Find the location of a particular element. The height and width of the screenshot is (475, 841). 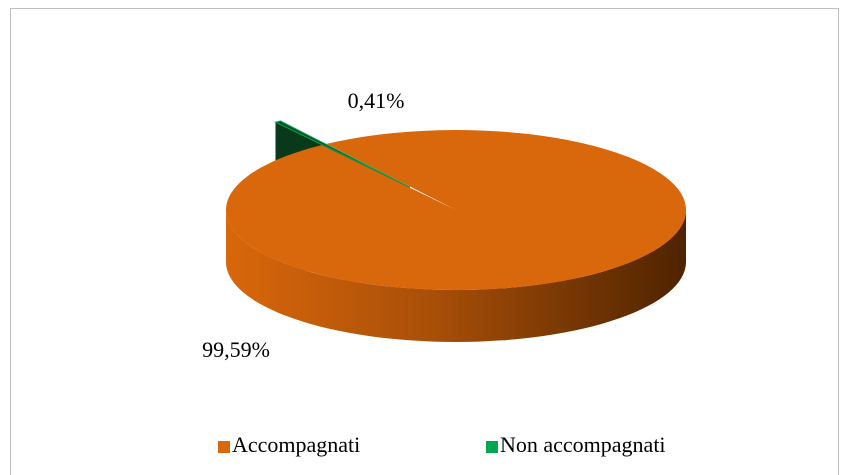

data-label: 99,59% is located at coordinates (236, 349).